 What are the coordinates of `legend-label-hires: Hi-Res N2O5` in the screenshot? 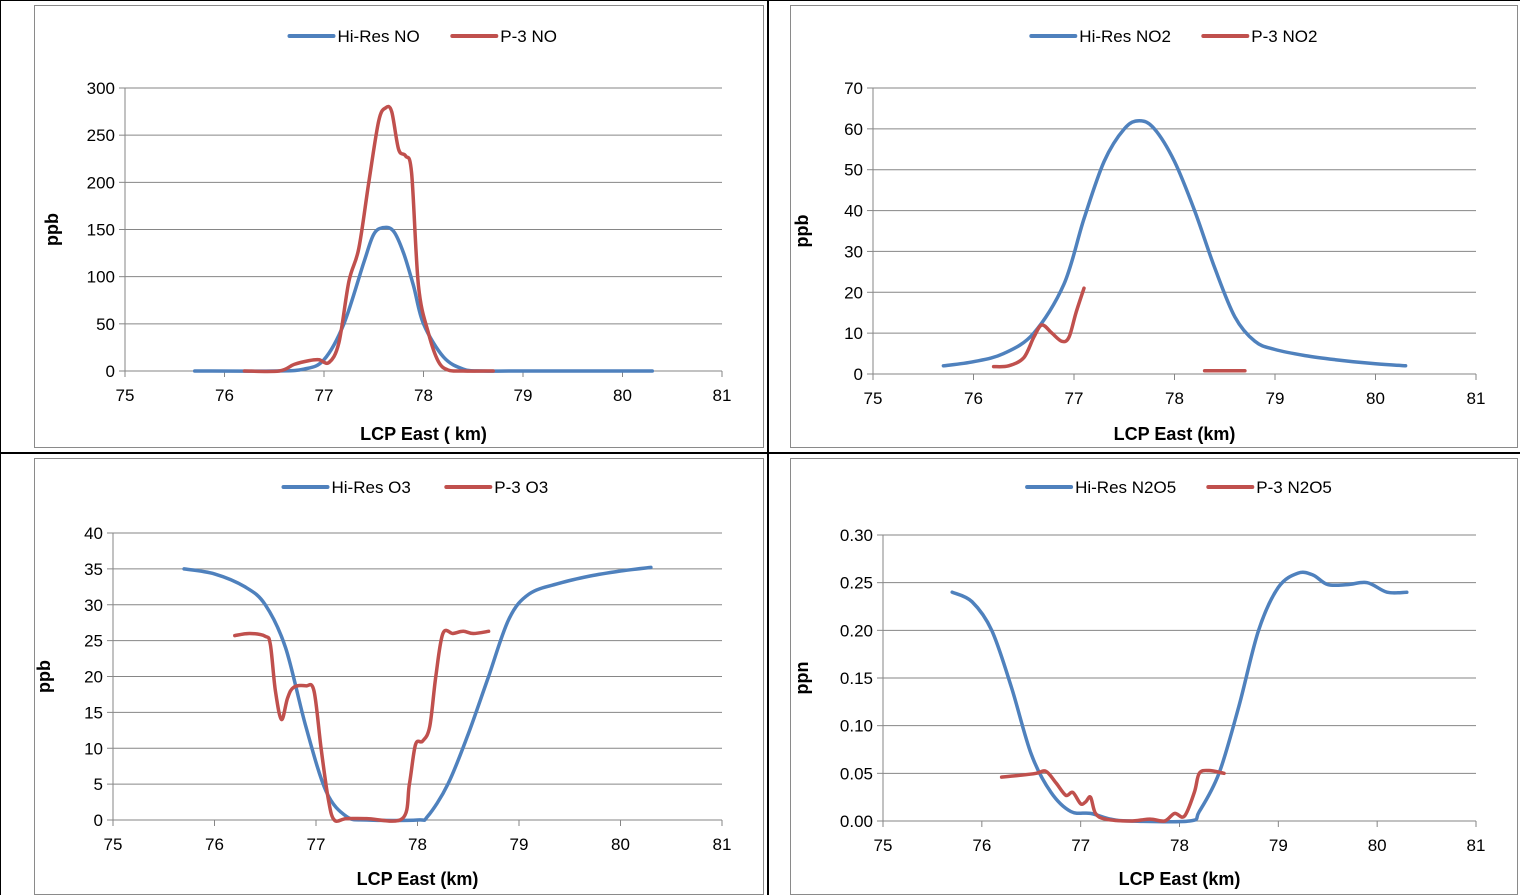 It's located at (1125, 487).